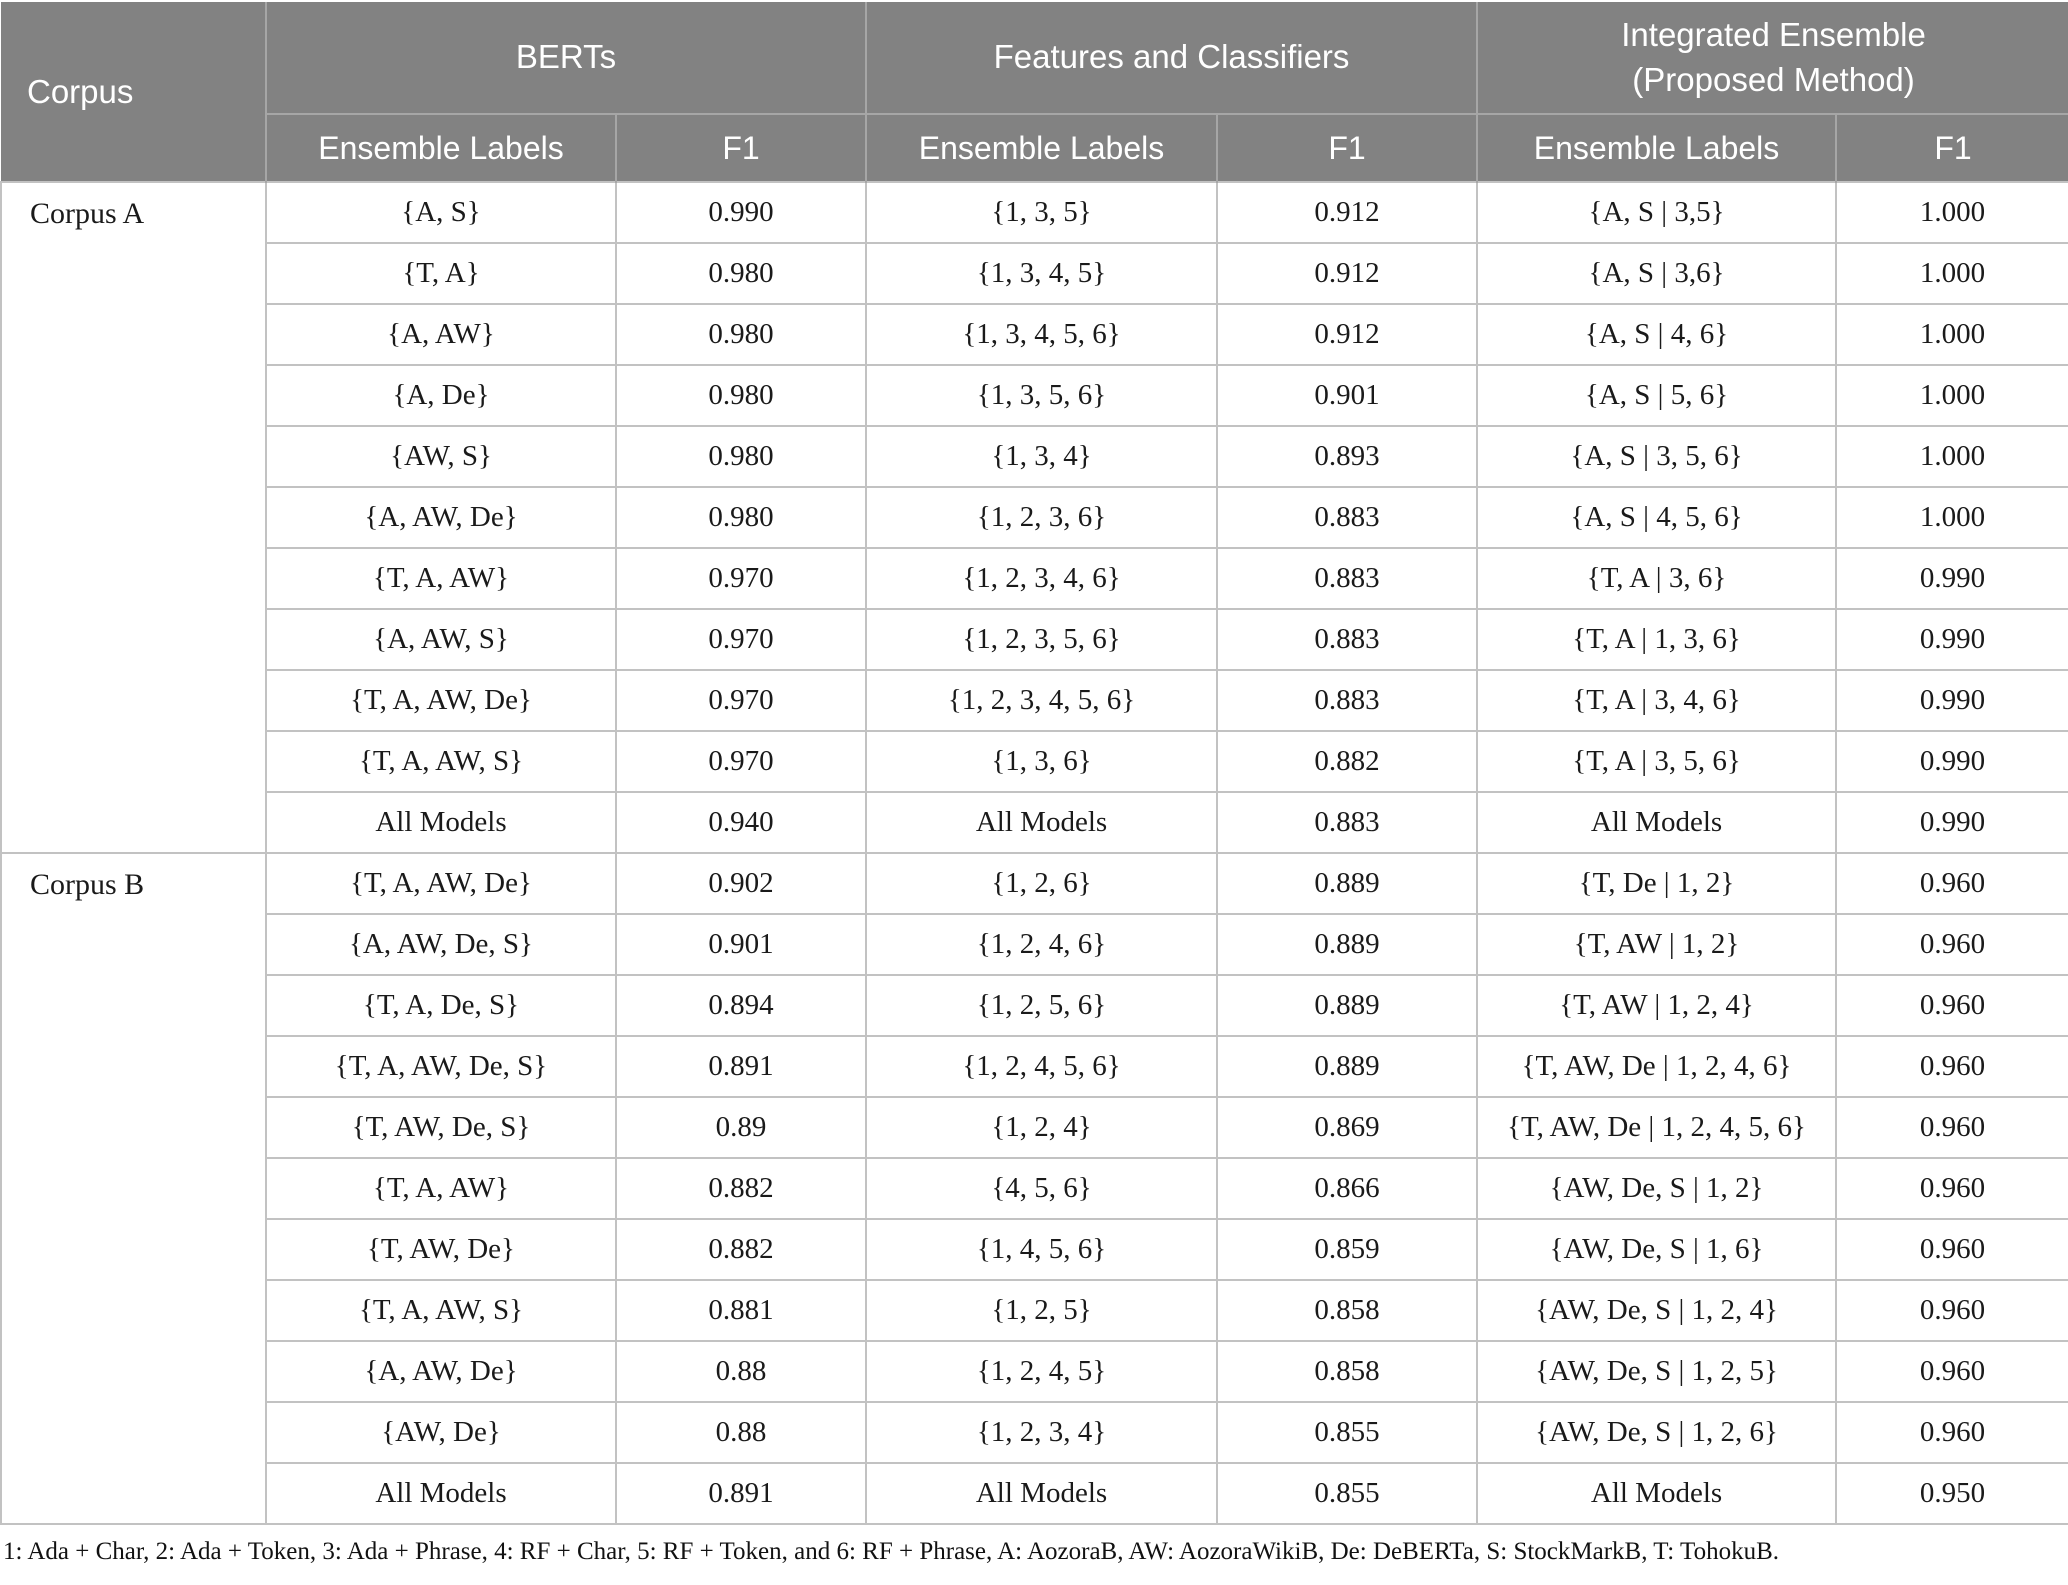 The height and width of the screenshot is (1585, 2068). I want to click on cell-fc-f1: 0.889, so click(1347, 944).